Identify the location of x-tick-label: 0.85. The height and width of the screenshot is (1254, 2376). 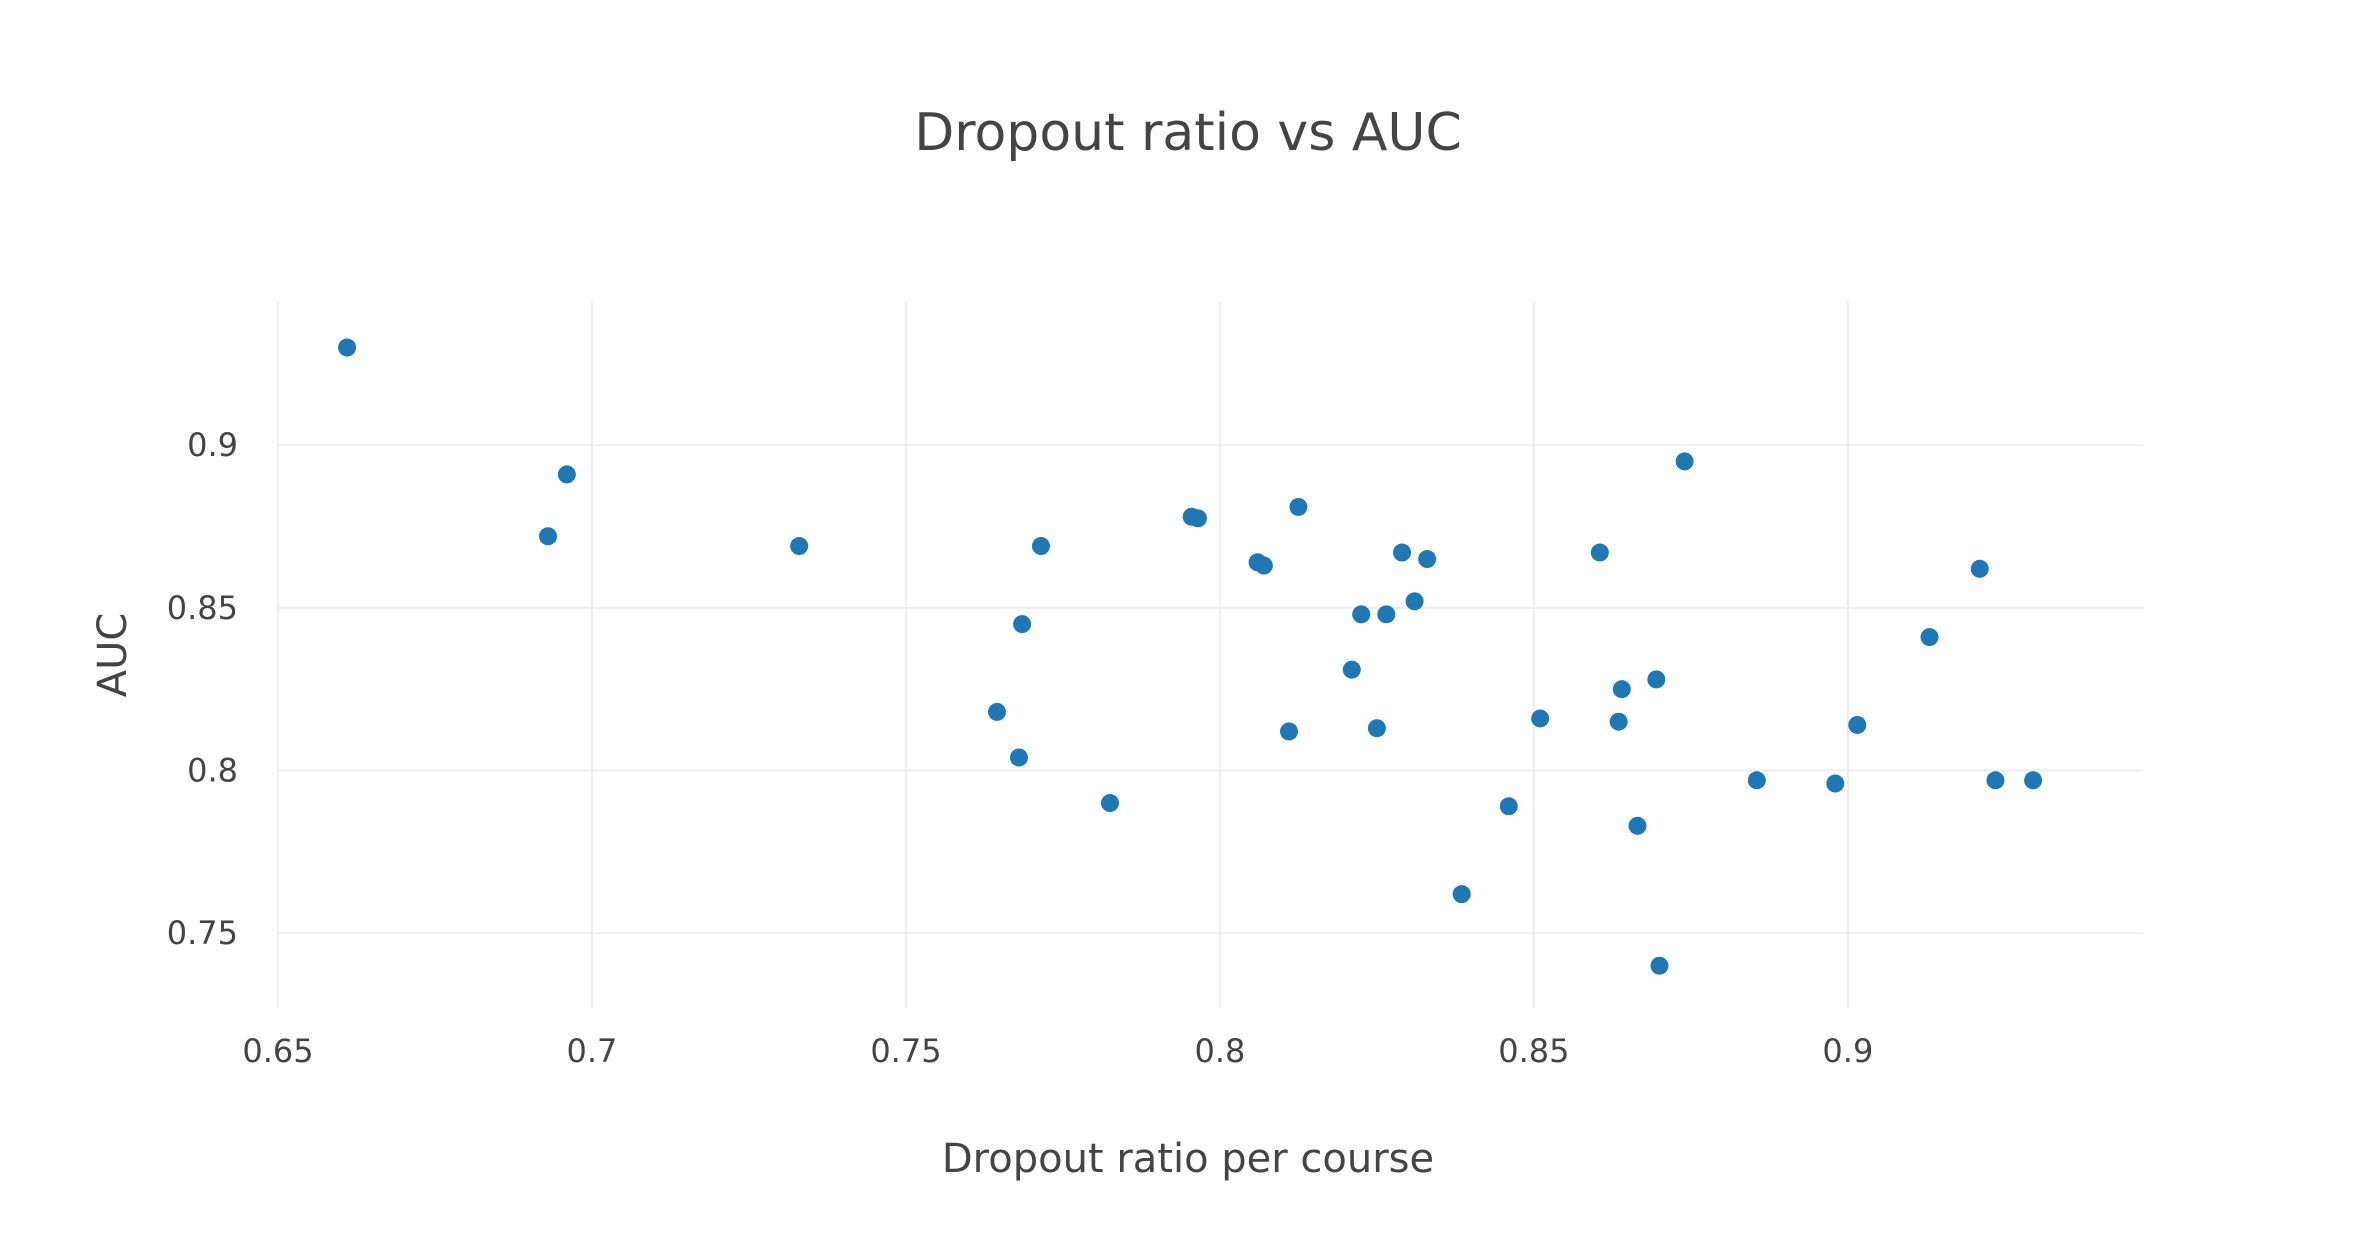
(1533, 1051).